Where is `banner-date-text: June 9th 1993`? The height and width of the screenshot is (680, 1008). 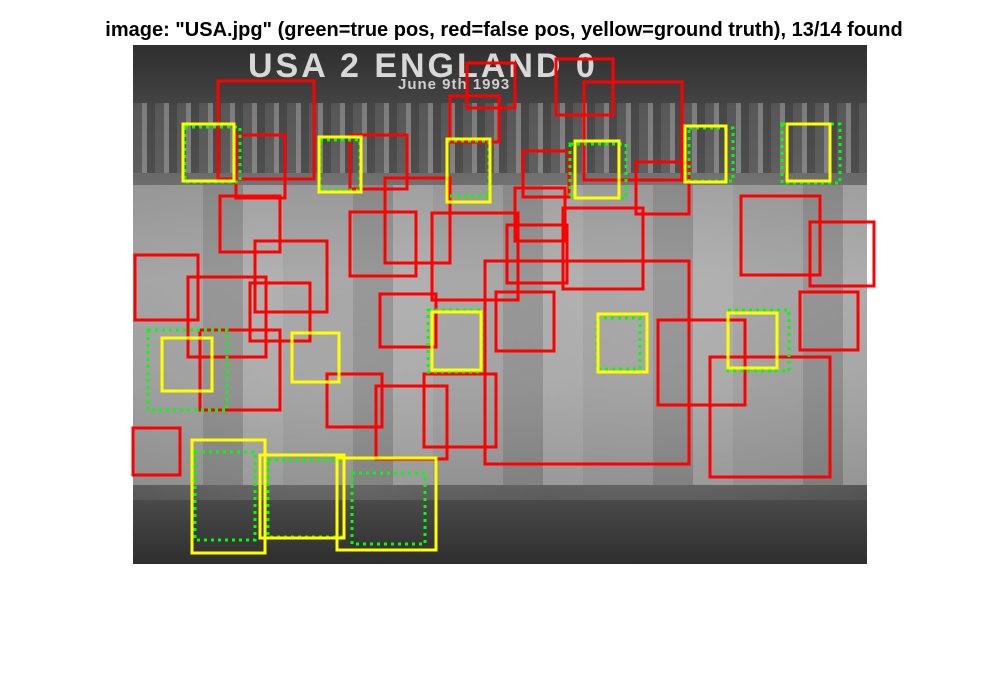 banner-date-text: June 9th 1993 is located at coordinates (454, 84).